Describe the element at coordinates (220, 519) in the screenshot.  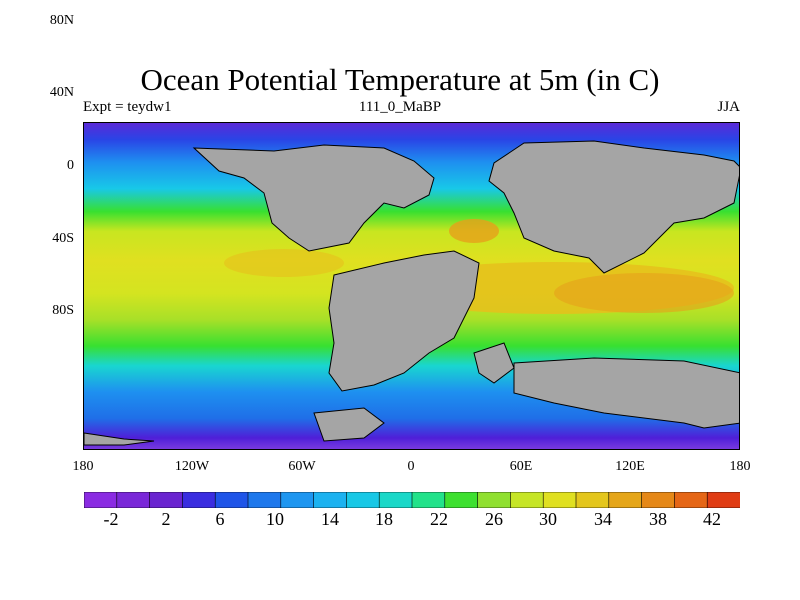
I see `colorbar-label: 6` at that location.